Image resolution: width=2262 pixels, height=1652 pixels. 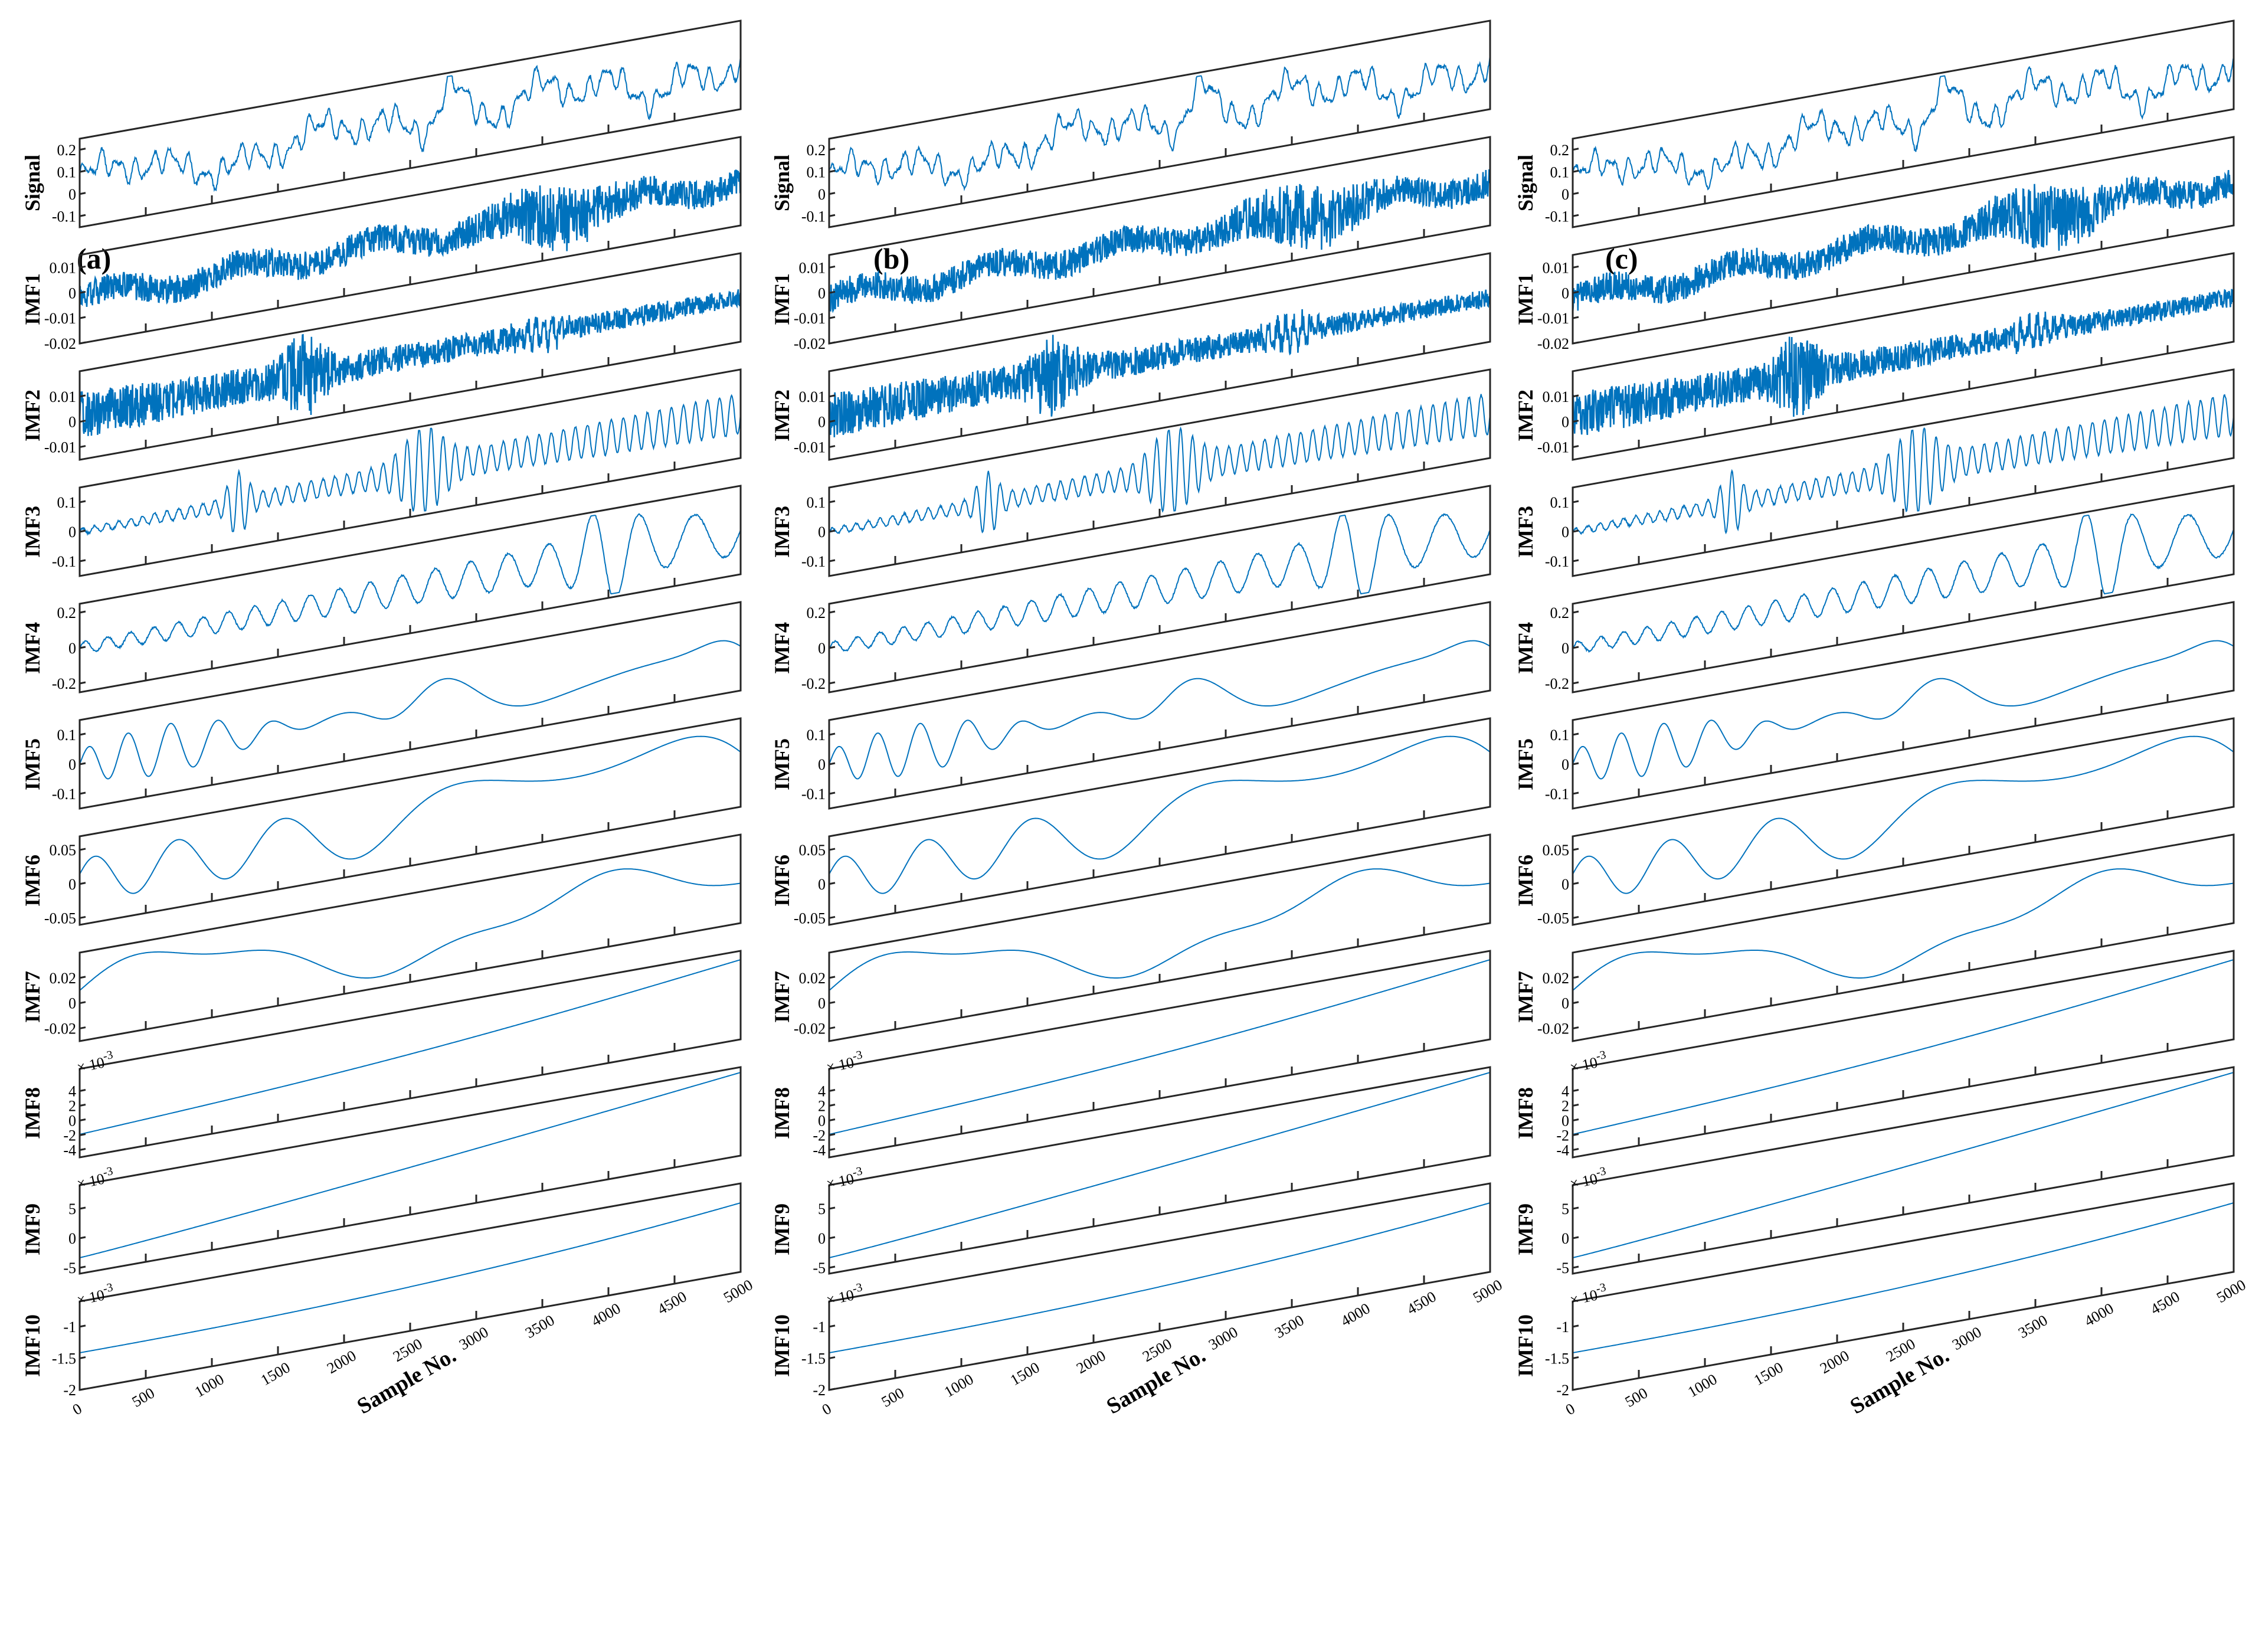 I want to click on y-tick-label: -1, so click(x=1563, y=1328).